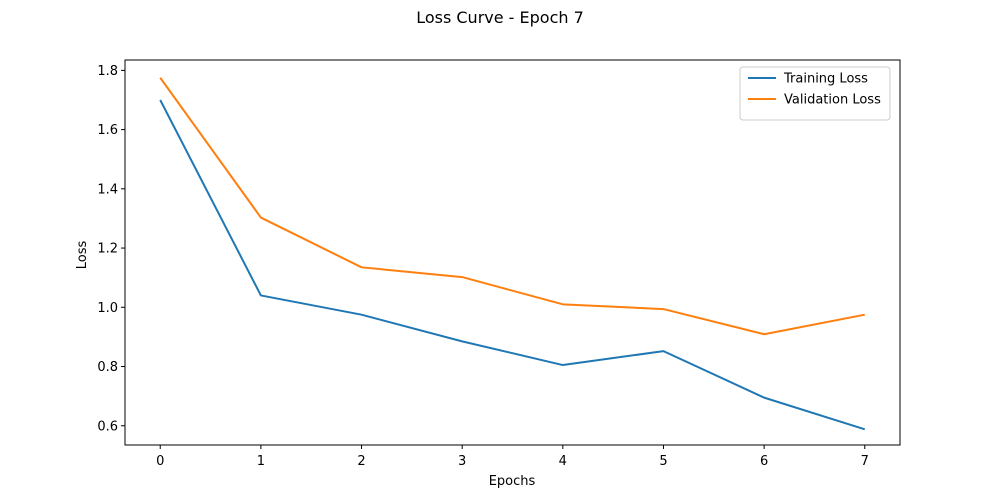 This screenshot has width=1000, height=500. Describe the element at coordinates (160, 461) in the screenshot. I see `x-tick-label: 0` at that location.